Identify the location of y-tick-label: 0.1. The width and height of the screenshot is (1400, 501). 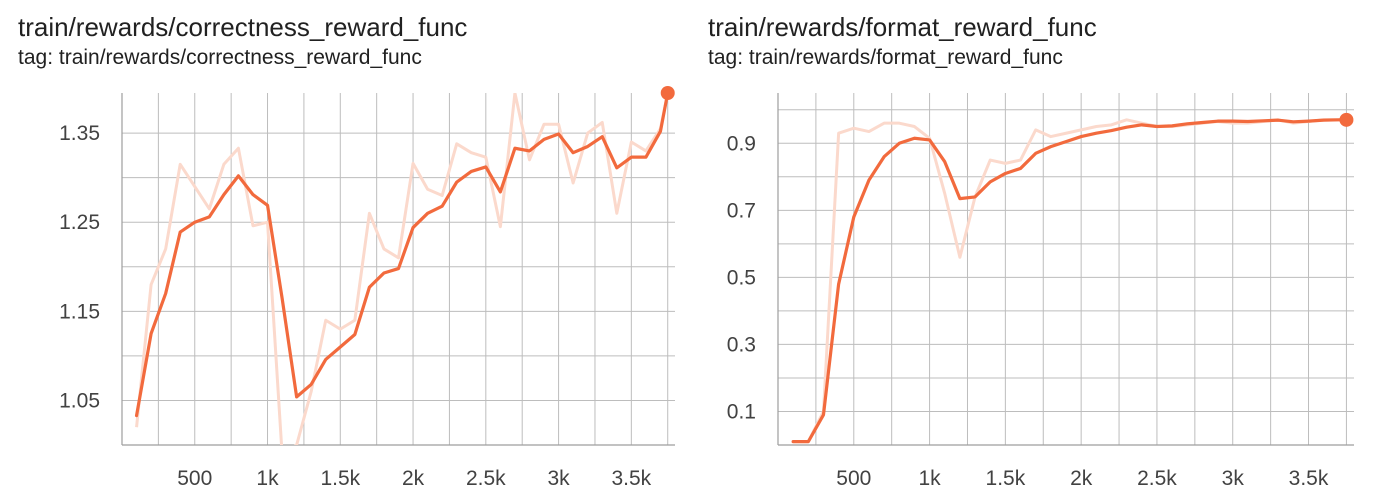
(741, 411).